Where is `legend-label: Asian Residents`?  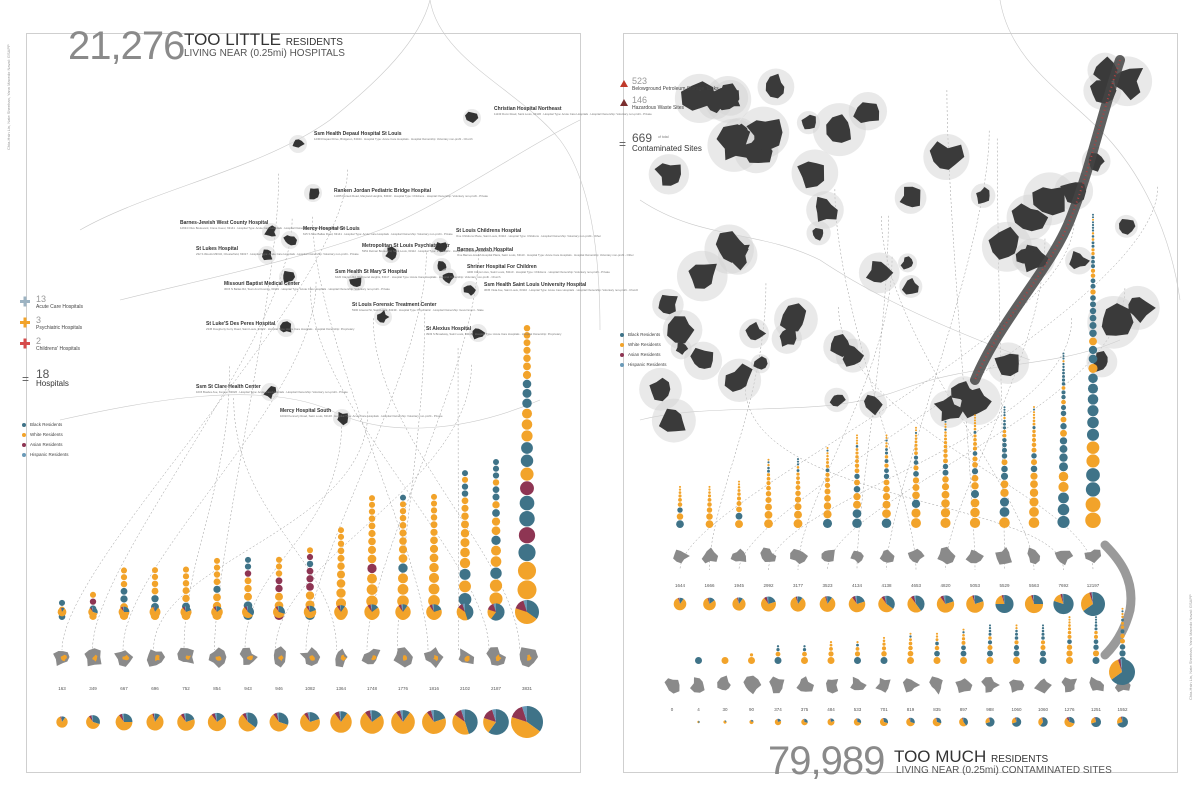 legend-label: Asian Residents is located at coordinates (644, 354).